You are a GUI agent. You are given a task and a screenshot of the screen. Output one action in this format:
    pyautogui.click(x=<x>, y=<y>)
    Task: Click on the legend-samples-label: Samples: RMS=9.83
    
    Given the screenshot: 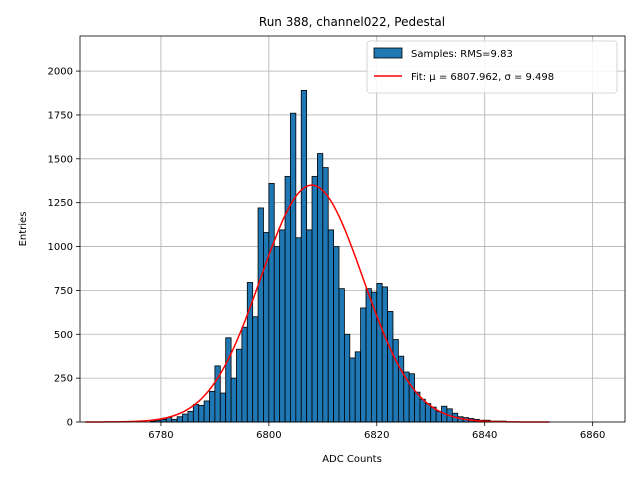 What is the action you would take?
    pyautogui.click(x=462, y=54)
    